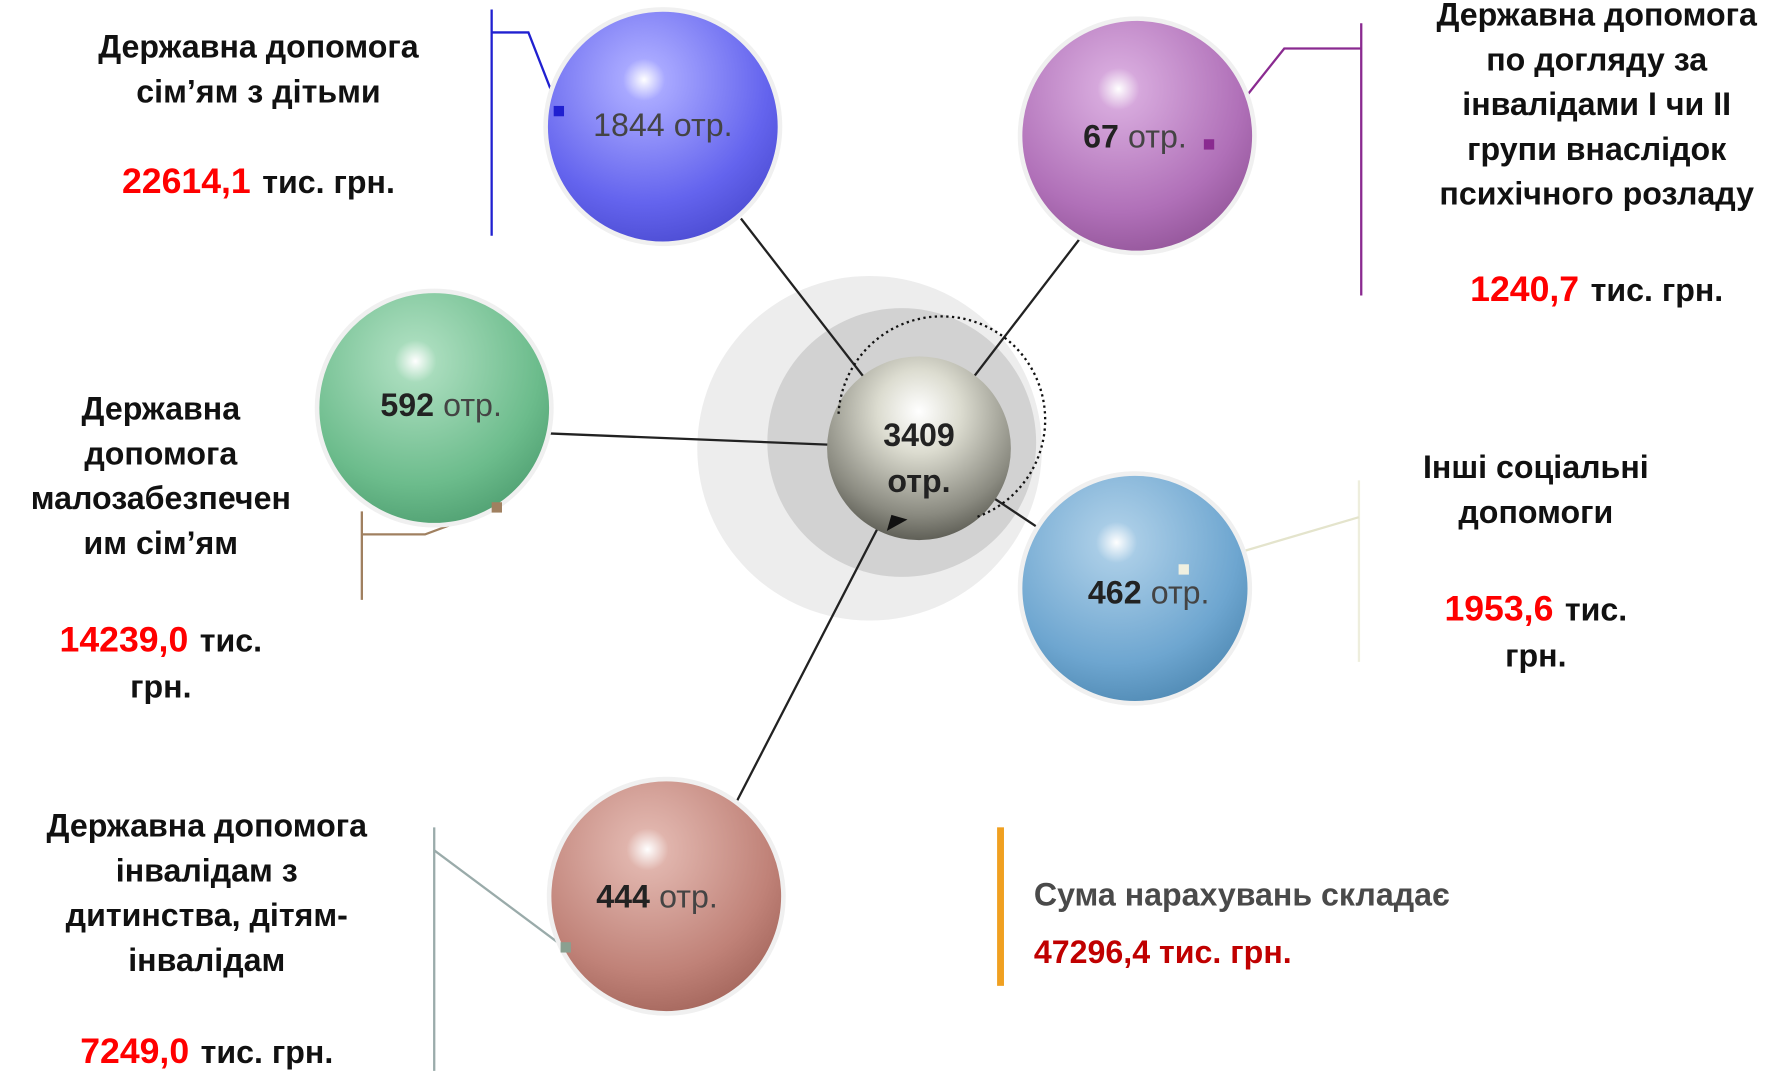 The height and width of the screenshot is (1078, 1792). Describe the element at coordinates (1242, 894) in the screenshot. I see `total-text: Сума нарахувань складає` at that location.